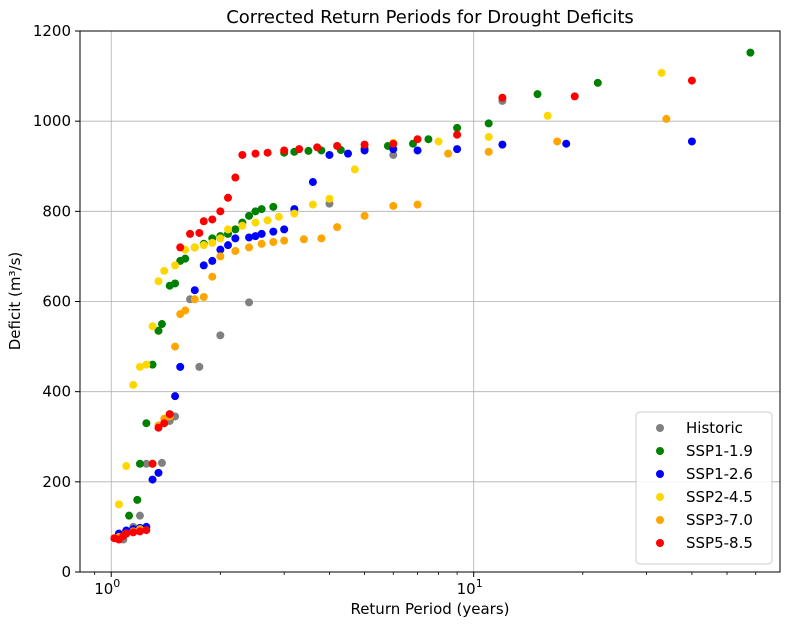 This screenshot has height=627, width=788. What do you see at coordinates (719, 497) in the screenshot?
I see `legend-label: SSP2-4.5` at bounding box center [719, 497].